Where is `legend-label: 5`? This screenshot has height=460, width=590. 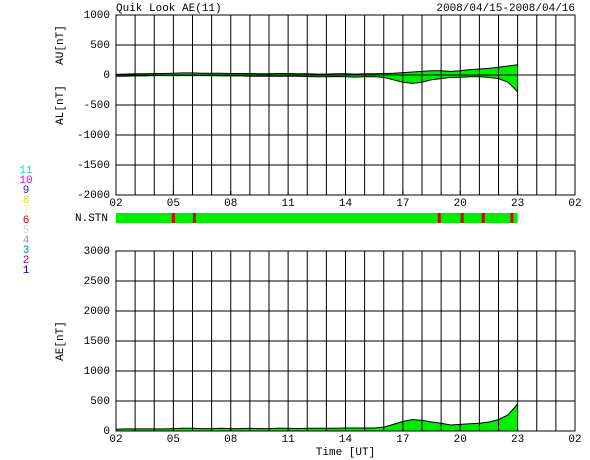
legend-label: 5 is located at coordinates (26, 231).